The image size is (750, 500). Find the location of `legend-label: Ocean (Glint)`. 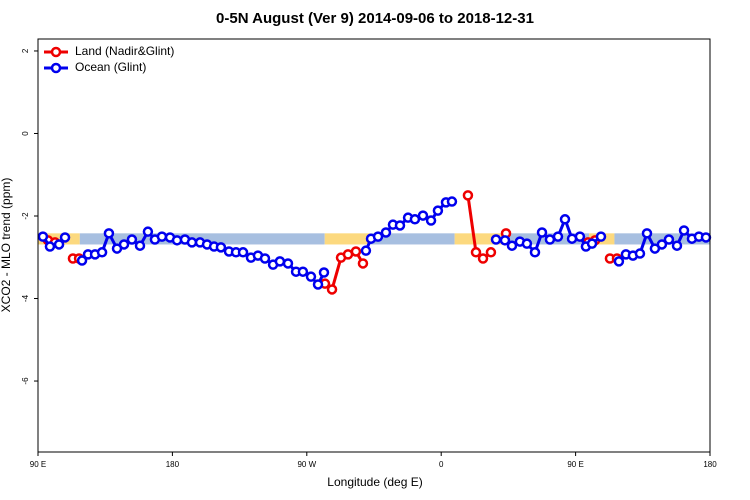

legend-label: Ocean (Glint) is located at coordinates (110, 67).